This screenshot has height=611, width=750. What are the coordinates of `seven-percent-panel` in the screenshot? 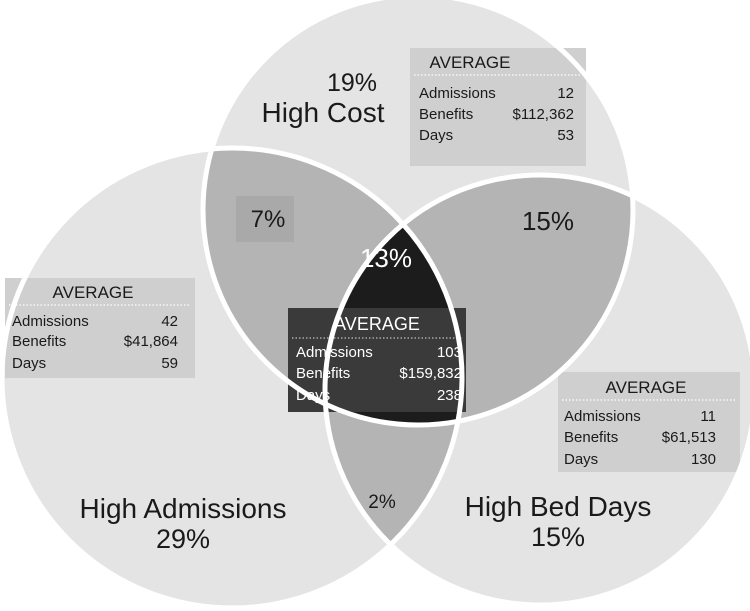 It's located at (265, 219).